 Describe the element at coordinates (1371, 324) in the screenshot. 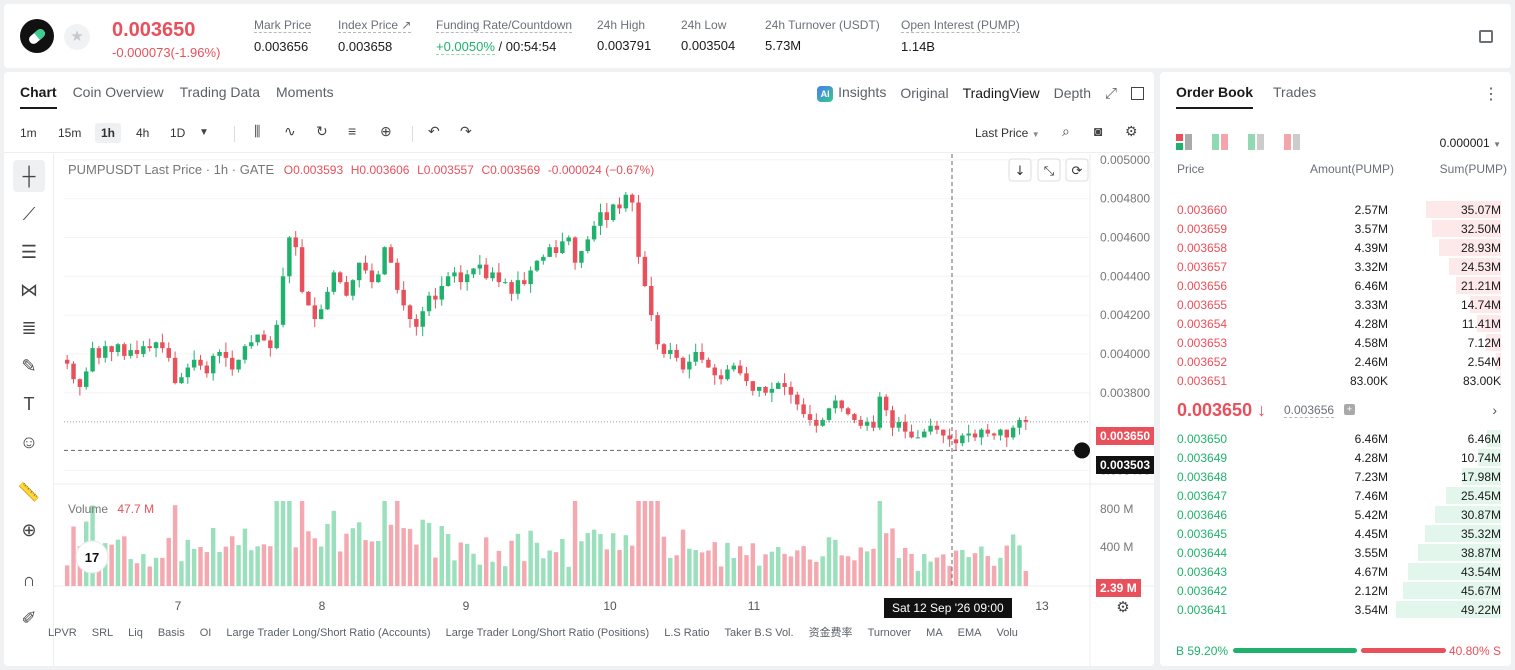

I see `row-amount: 4.28M` at that location.